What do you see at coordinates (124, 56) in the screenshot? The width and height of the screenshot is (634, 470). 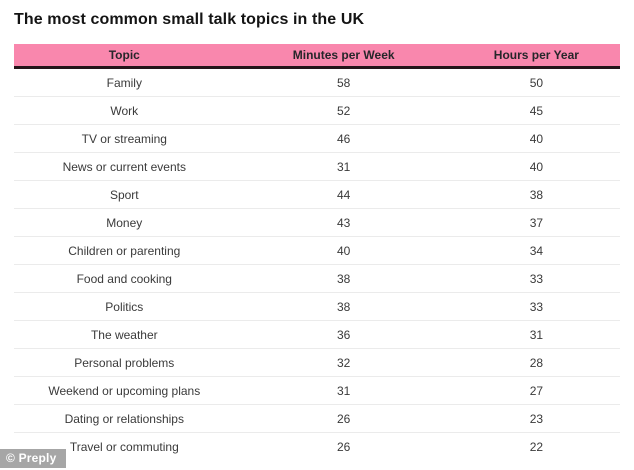 I see `column-header-topic: Topic` at bounding box center [124, 56].